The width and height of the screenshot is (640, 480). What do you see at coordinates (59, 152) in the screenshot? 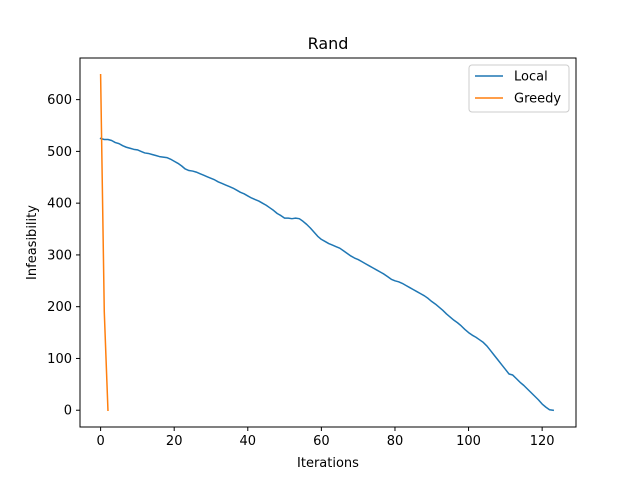
I see `y-tick-label: 500` at bounding box center [59, 152].